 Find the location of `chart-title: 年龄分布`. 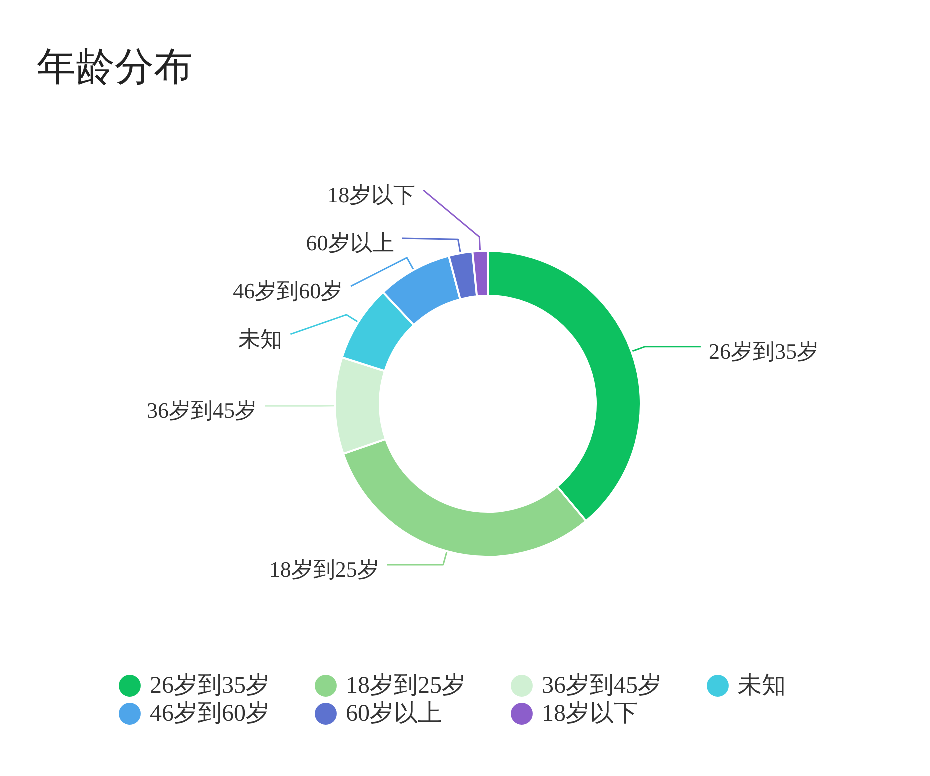

chart-title: 年龄分布 is located at coordinates (115, 67).